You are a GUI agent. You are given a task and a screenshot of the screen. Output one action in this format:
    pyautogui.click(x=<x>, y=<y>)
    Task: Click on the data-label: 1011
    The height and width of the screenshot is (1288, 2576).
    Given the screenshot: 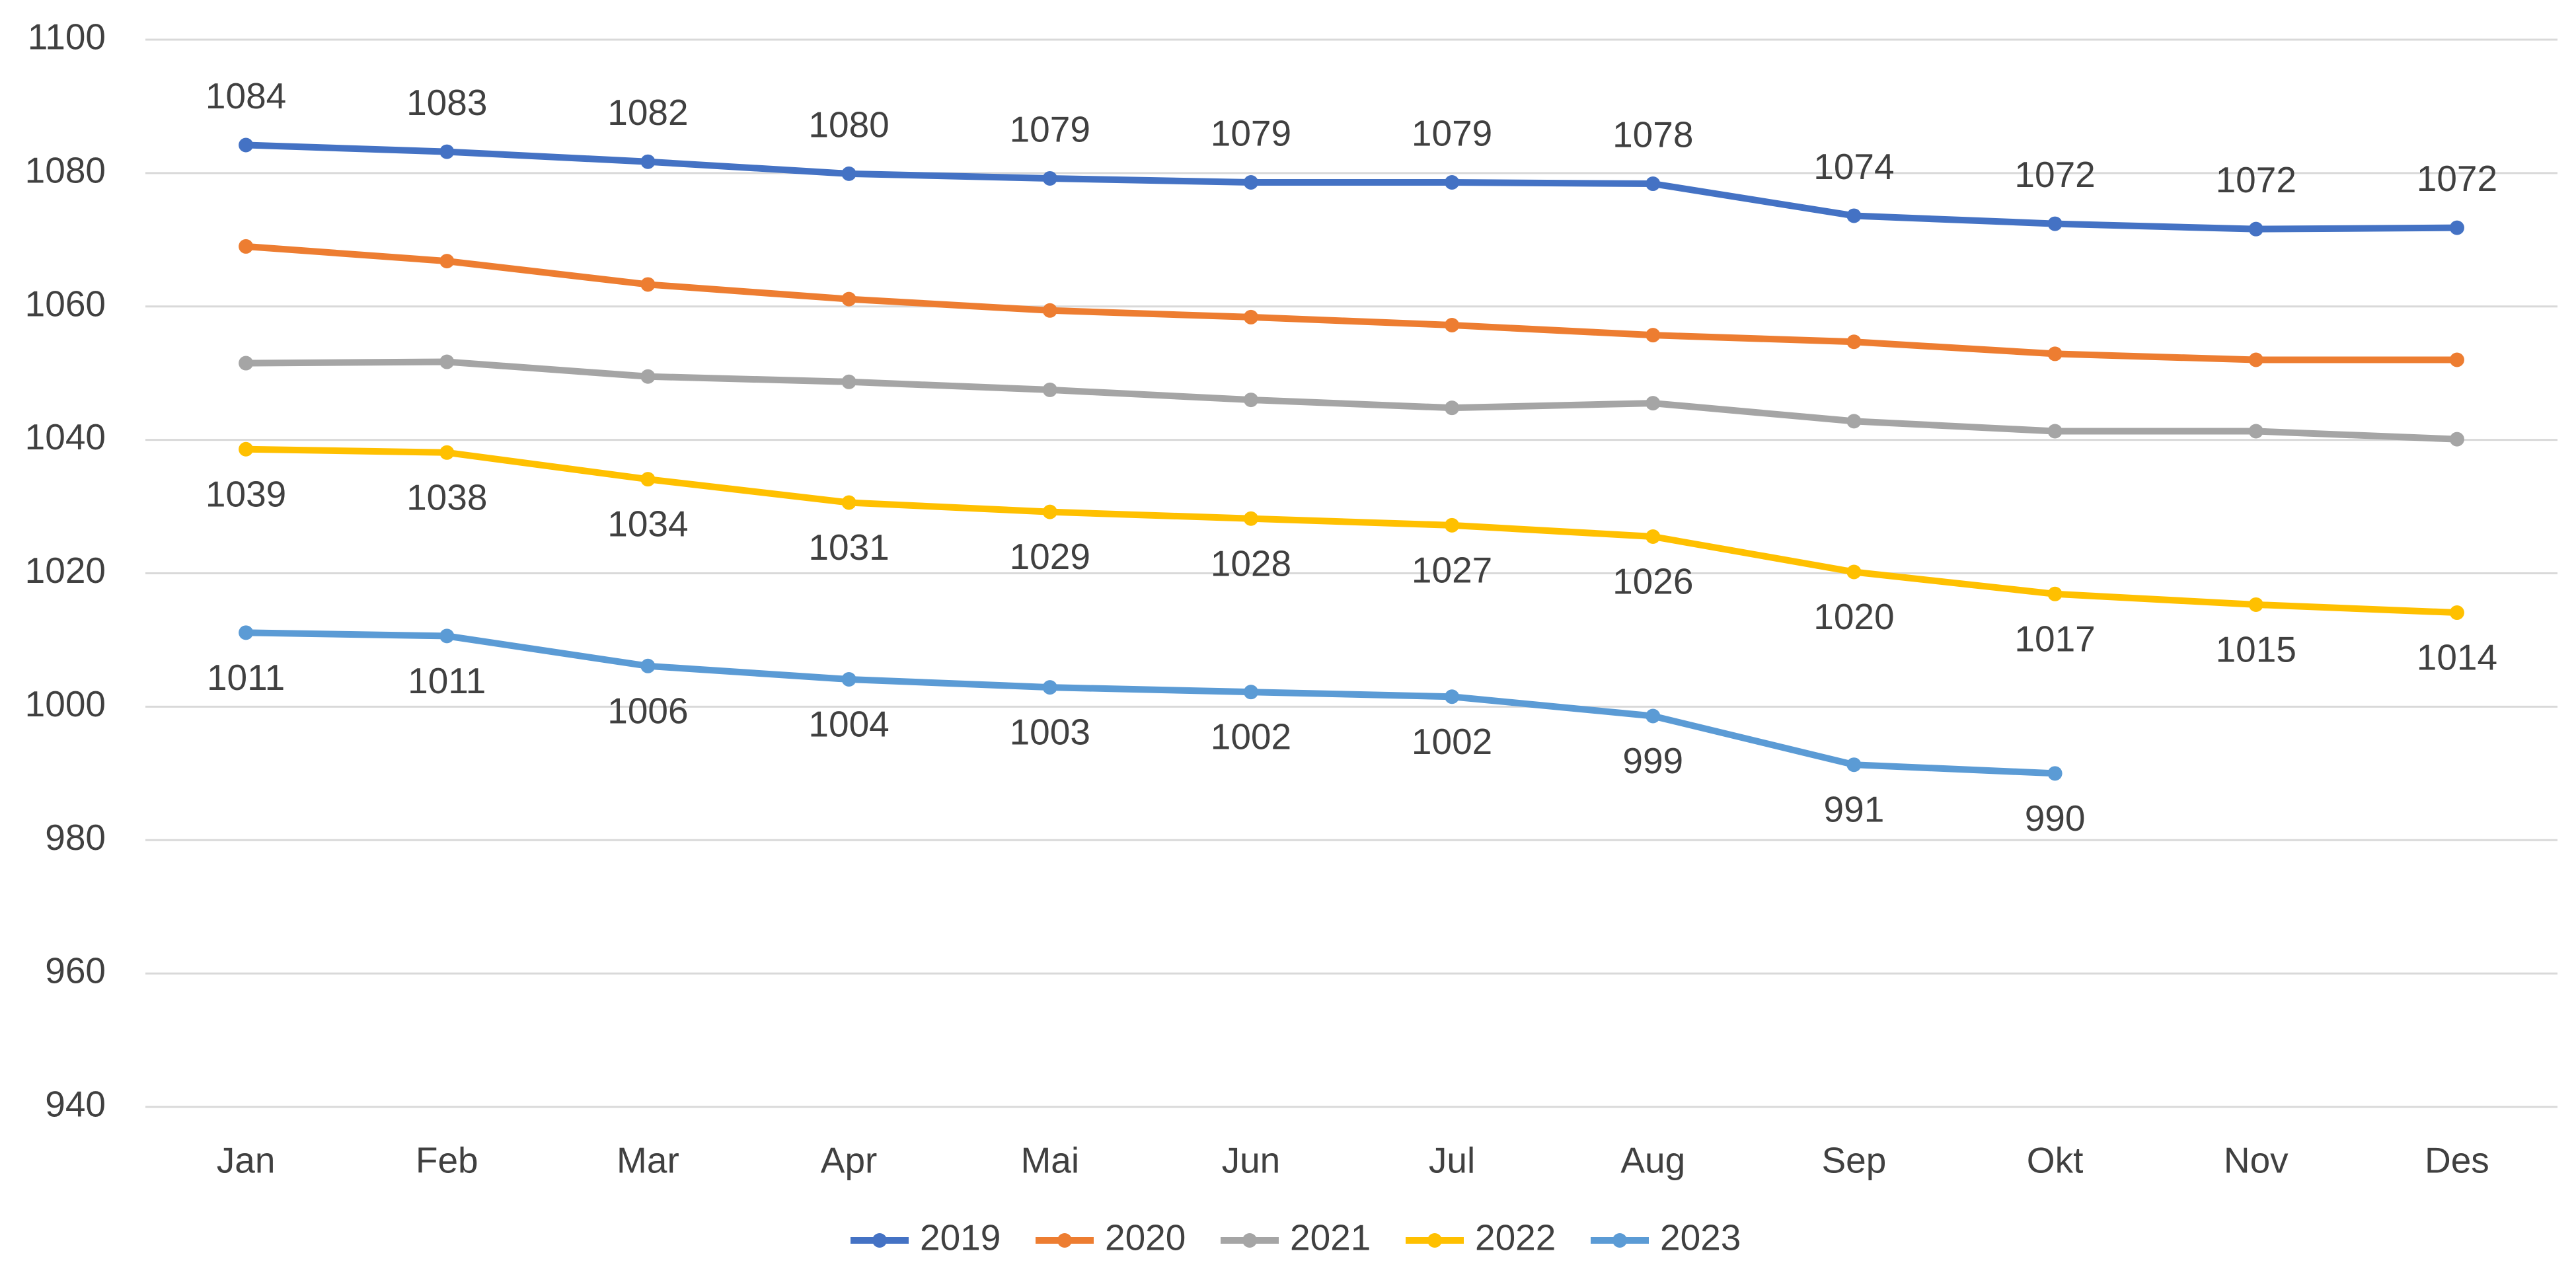 What is the action you would take?
    pyautogui.click(x=246, y=677)
    